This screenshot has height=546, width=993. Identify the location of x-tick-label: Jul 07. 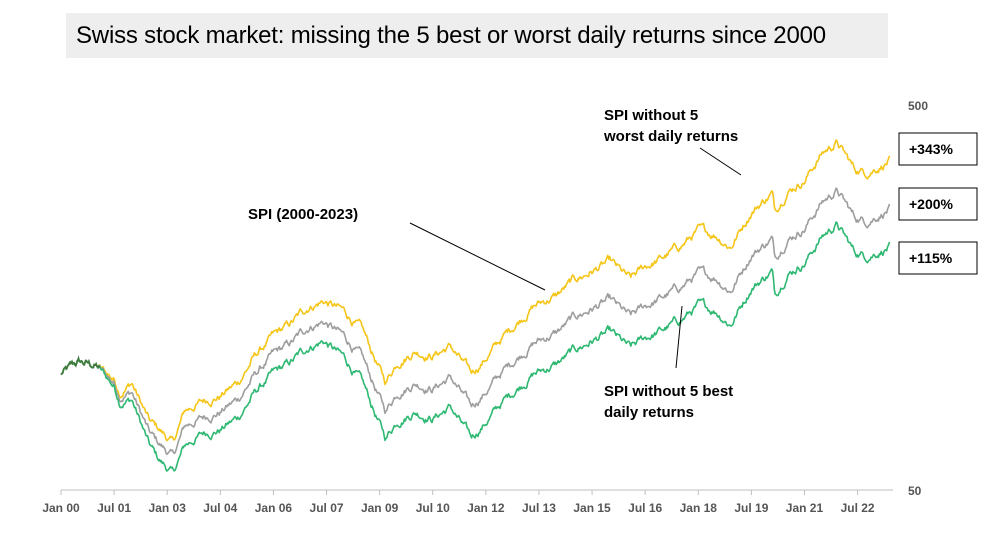
(327, 508).